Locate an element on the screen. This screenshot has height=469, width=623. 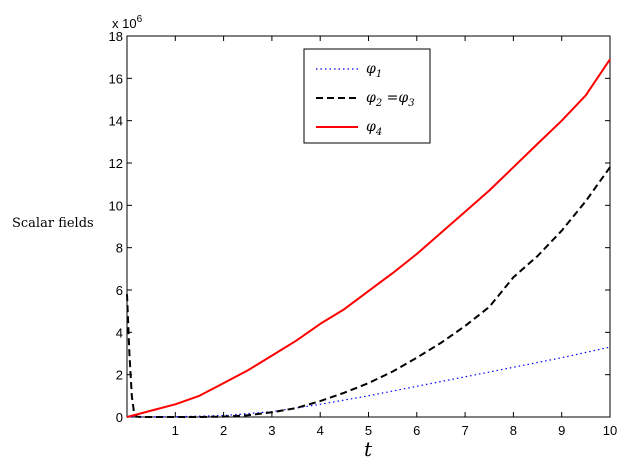
y-exponent-label: x 106 is located at coordinates (127, 22).